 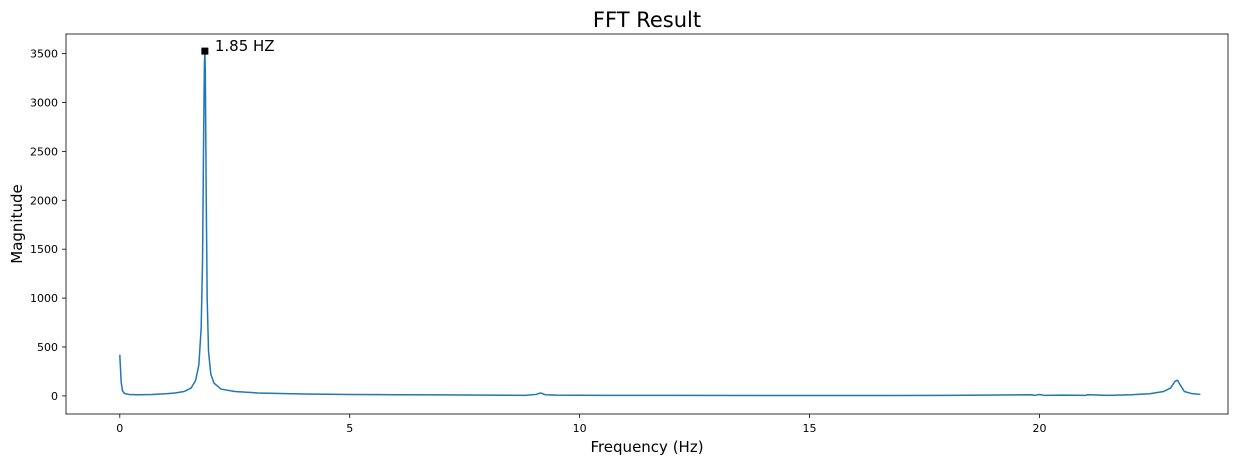 I want to click on peak-marker, so click(x=205, y=51).